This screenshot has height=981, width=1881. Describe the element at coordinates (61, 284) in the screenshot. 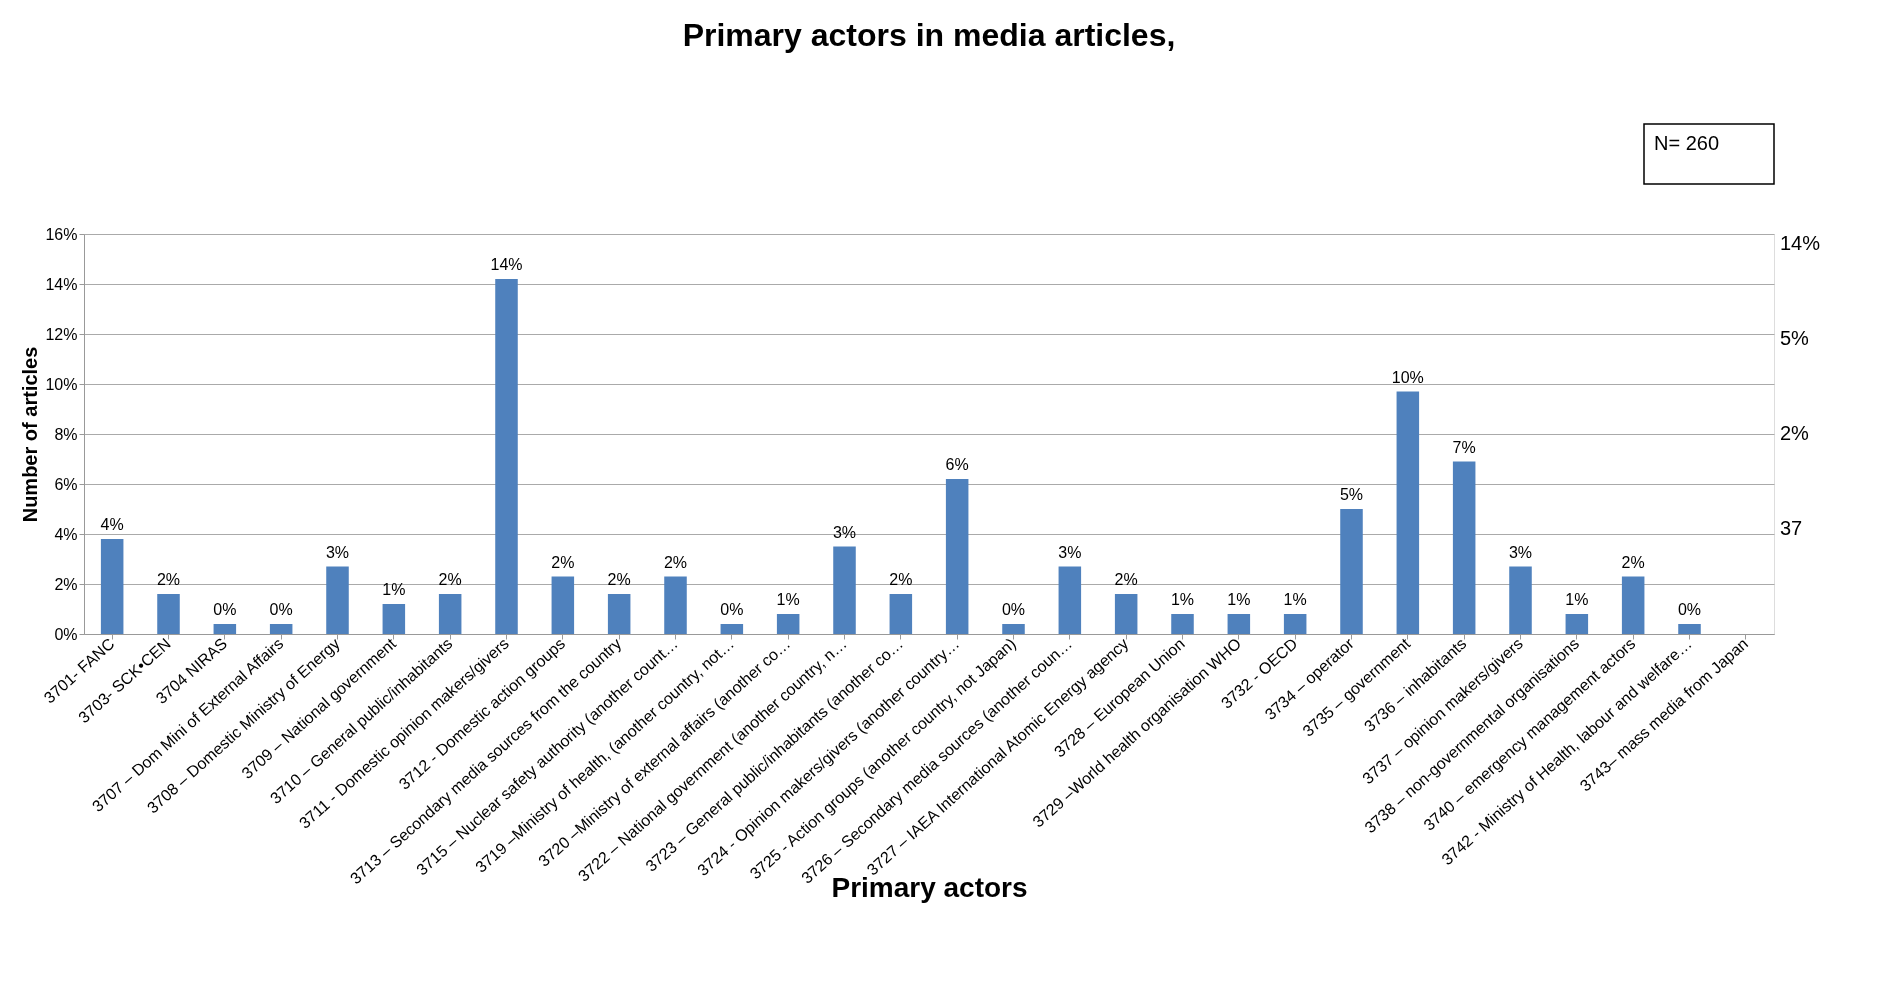

I see `y-tick-label: 14%` at that location.